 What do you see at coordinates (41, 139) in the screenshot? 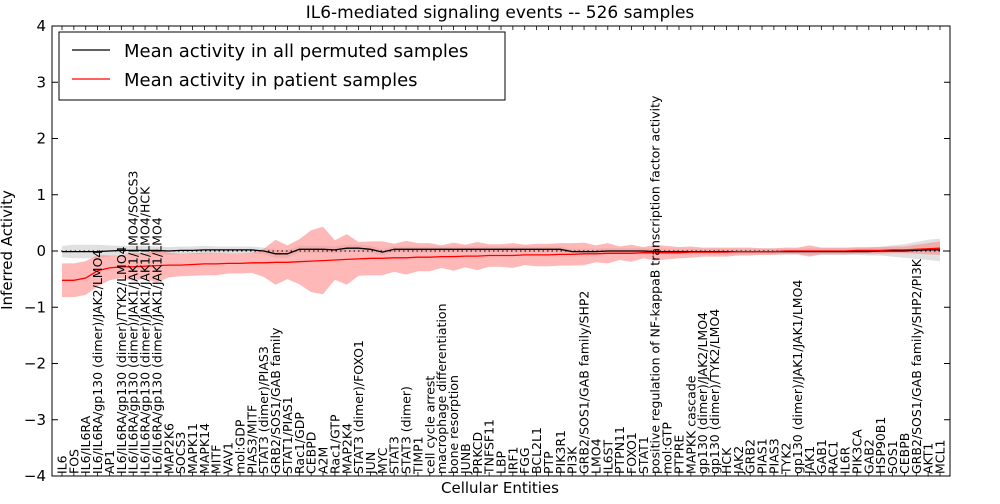
I see `y-tick-label: 2` at bounding box center [41, 139].